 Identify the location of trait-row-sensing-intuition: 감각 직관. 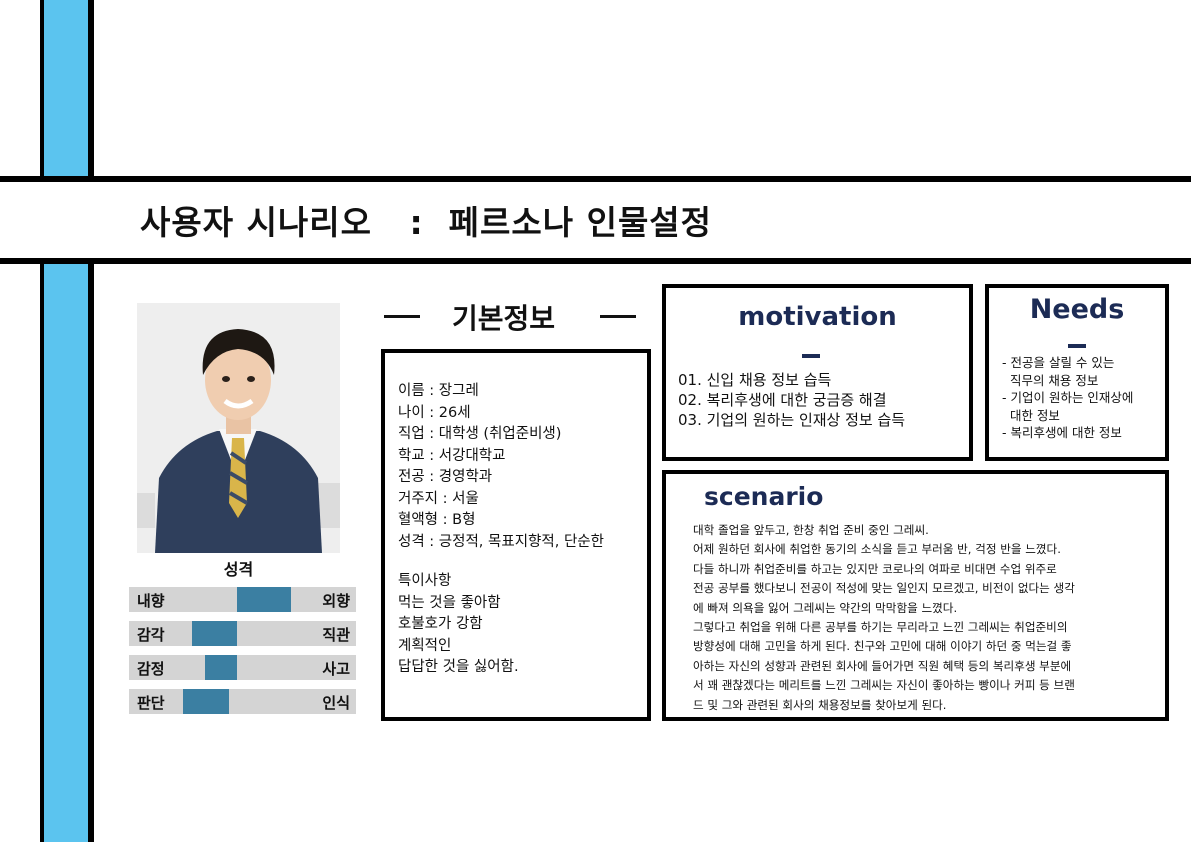
(242, 633).